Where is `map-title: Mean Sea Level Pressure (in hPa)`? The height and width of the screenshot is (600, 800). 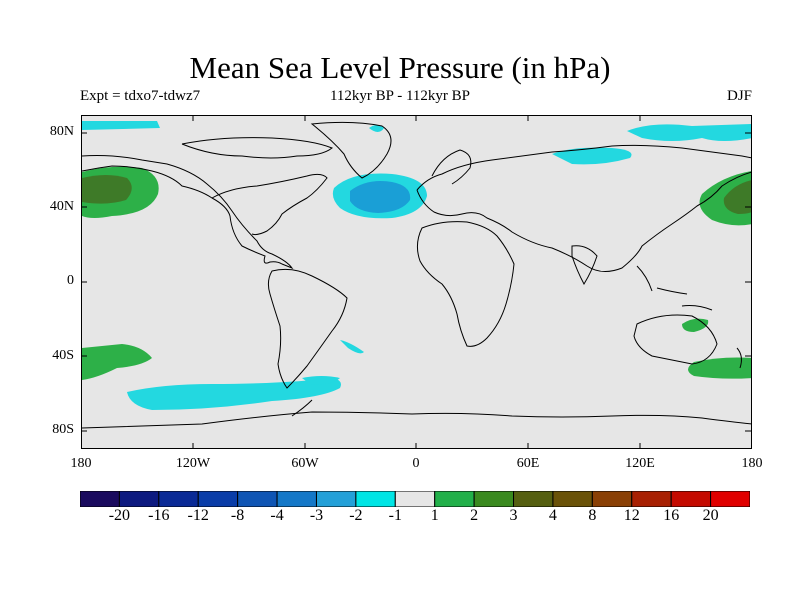 map-title: Mean Sea Level Pressure (in hPa) is located at coordinates (400, 67).